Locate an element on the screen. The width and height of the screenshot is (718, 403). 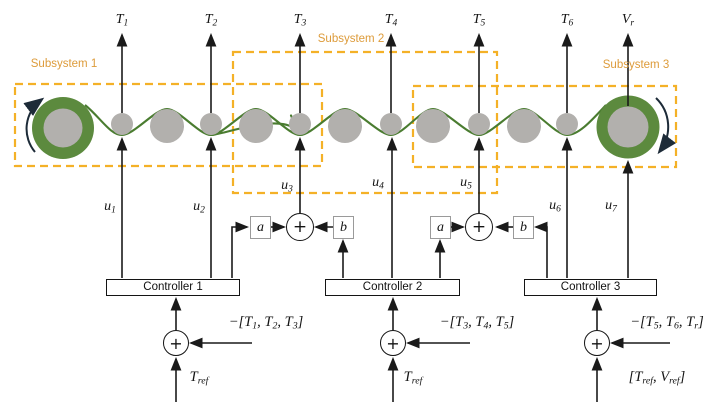
T3-label: T3 is located at coordinates (300, 20).